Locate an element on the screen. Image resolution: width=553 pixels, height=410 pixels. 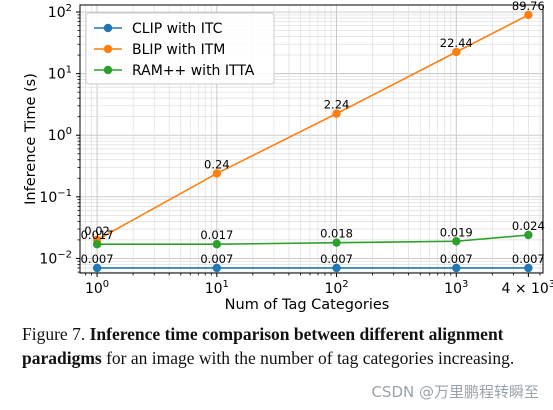
y-tick-label: 10² is located at coordinates (60, 12).